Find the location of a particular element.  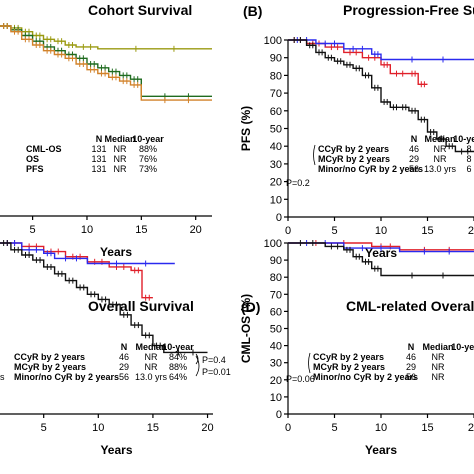

table-cell-10-year: 84% is located at coordinates (178, 357).